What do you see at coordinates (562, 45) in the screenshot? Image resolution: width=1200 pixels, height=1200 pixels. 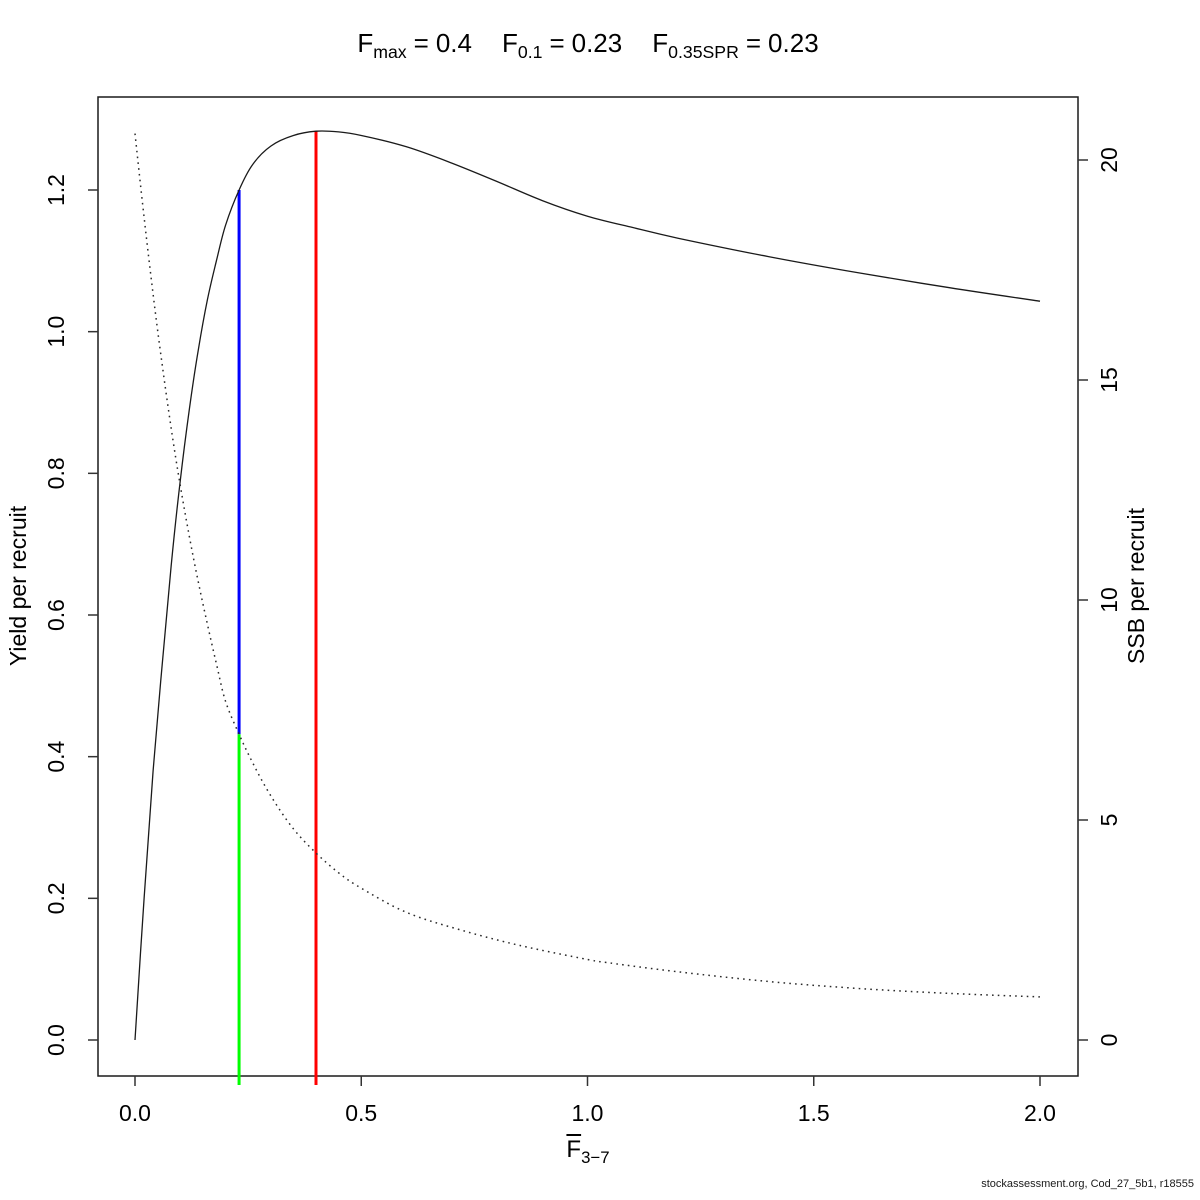 I see `f01-title-segment: F0.1 = 0.23` at bounding box center [562, 45].